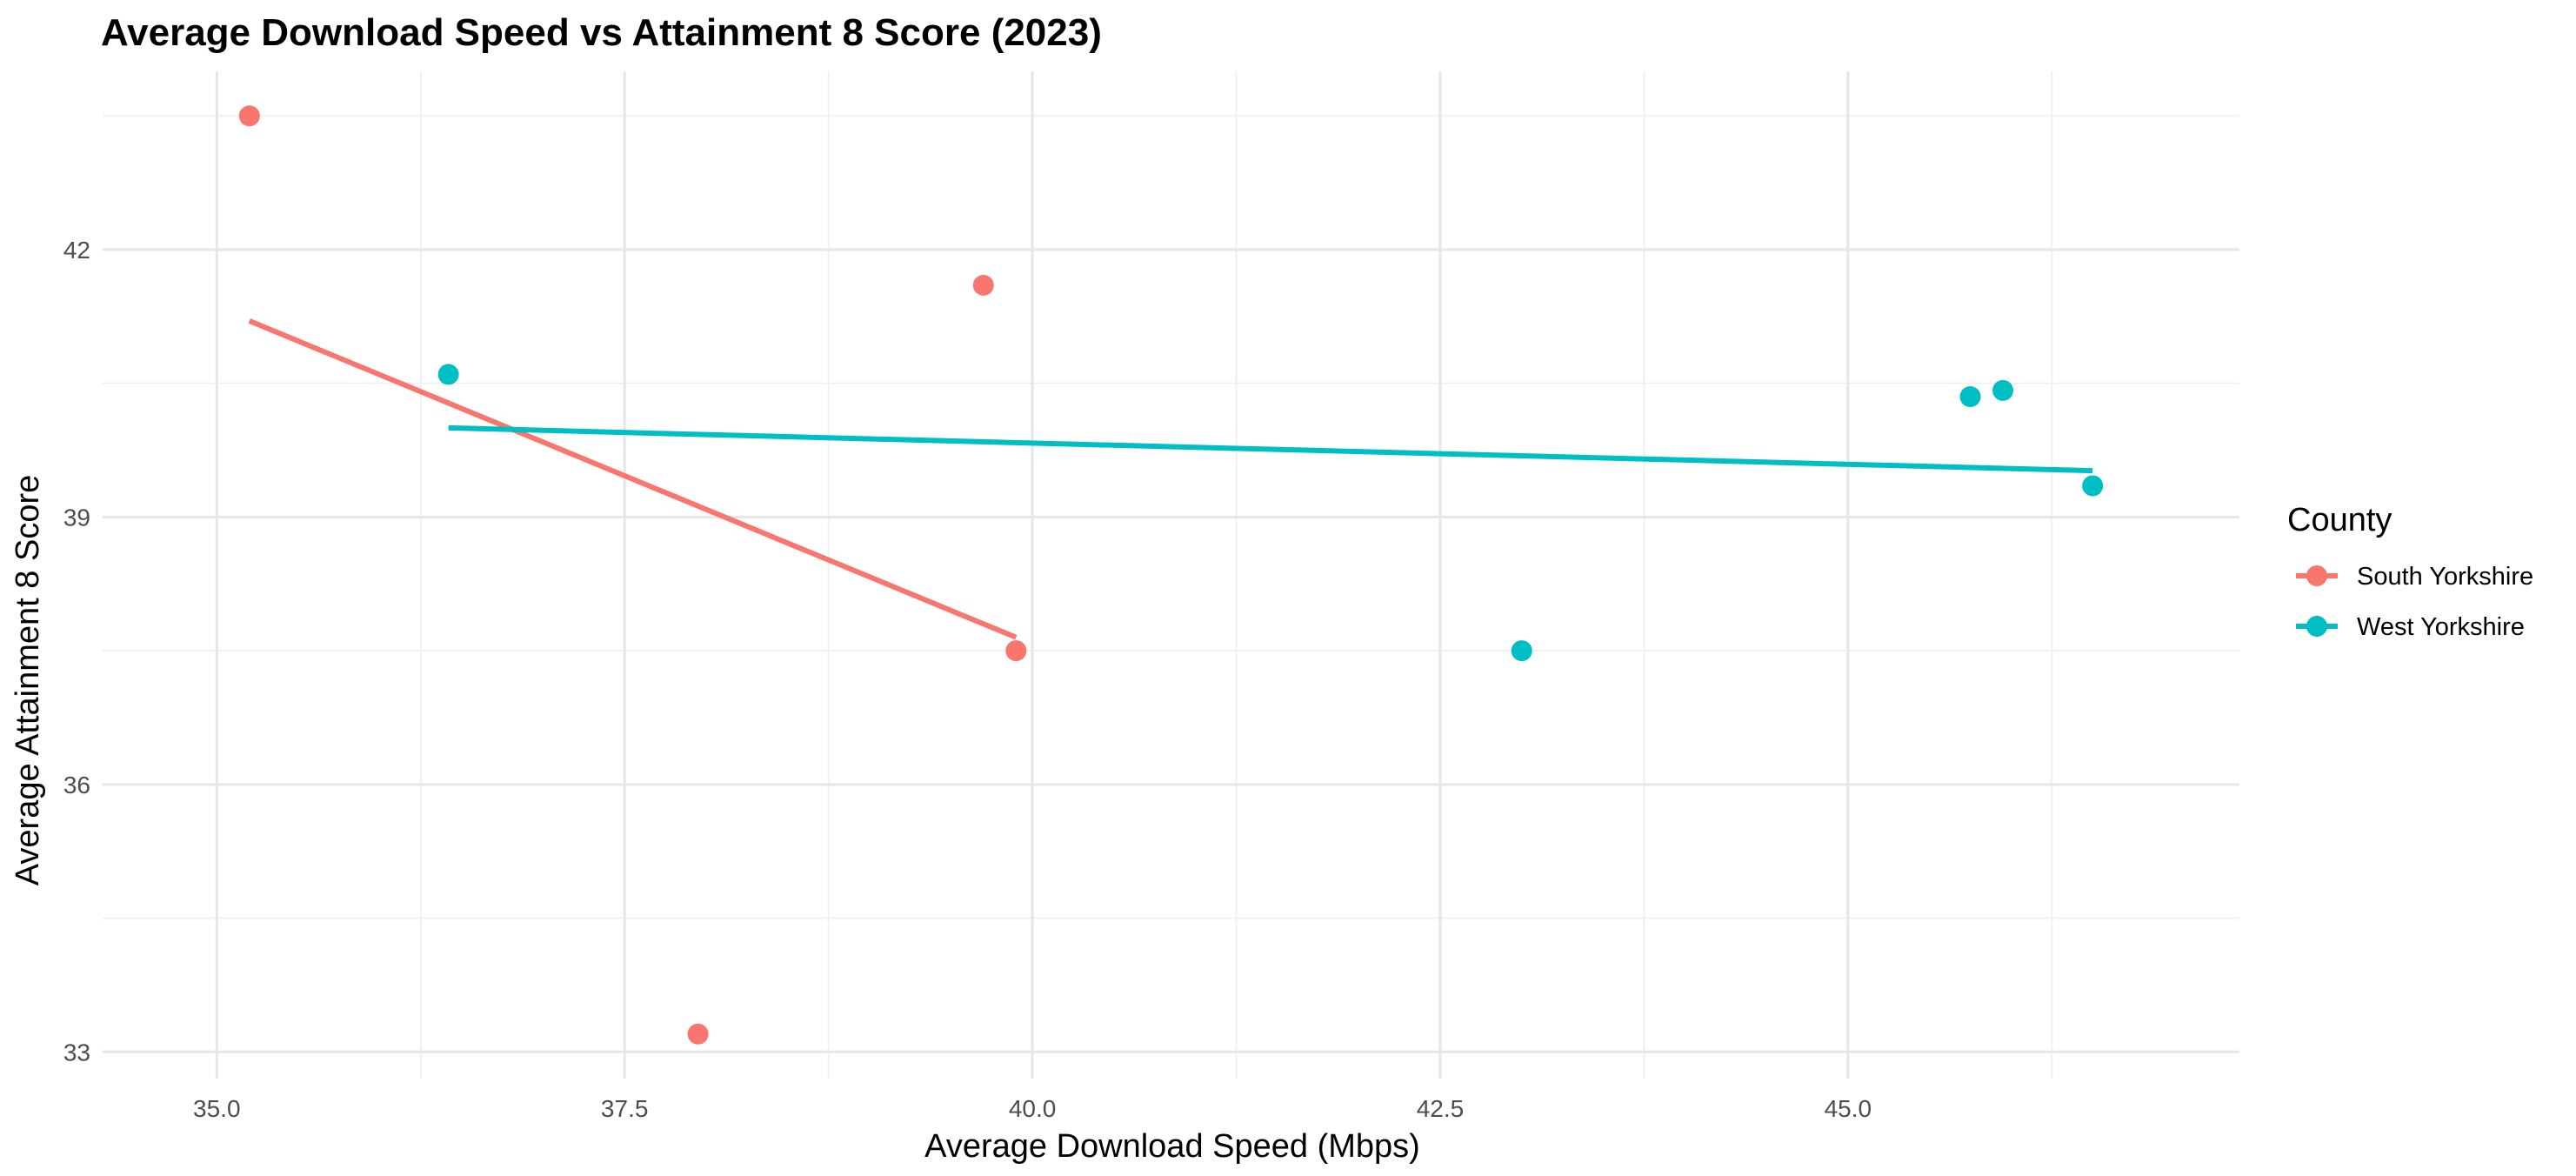  Describe the element at coordinates (28, 680) in the screenshot. I see `y-axis-label: Average Attainment 8 Score` at that location.